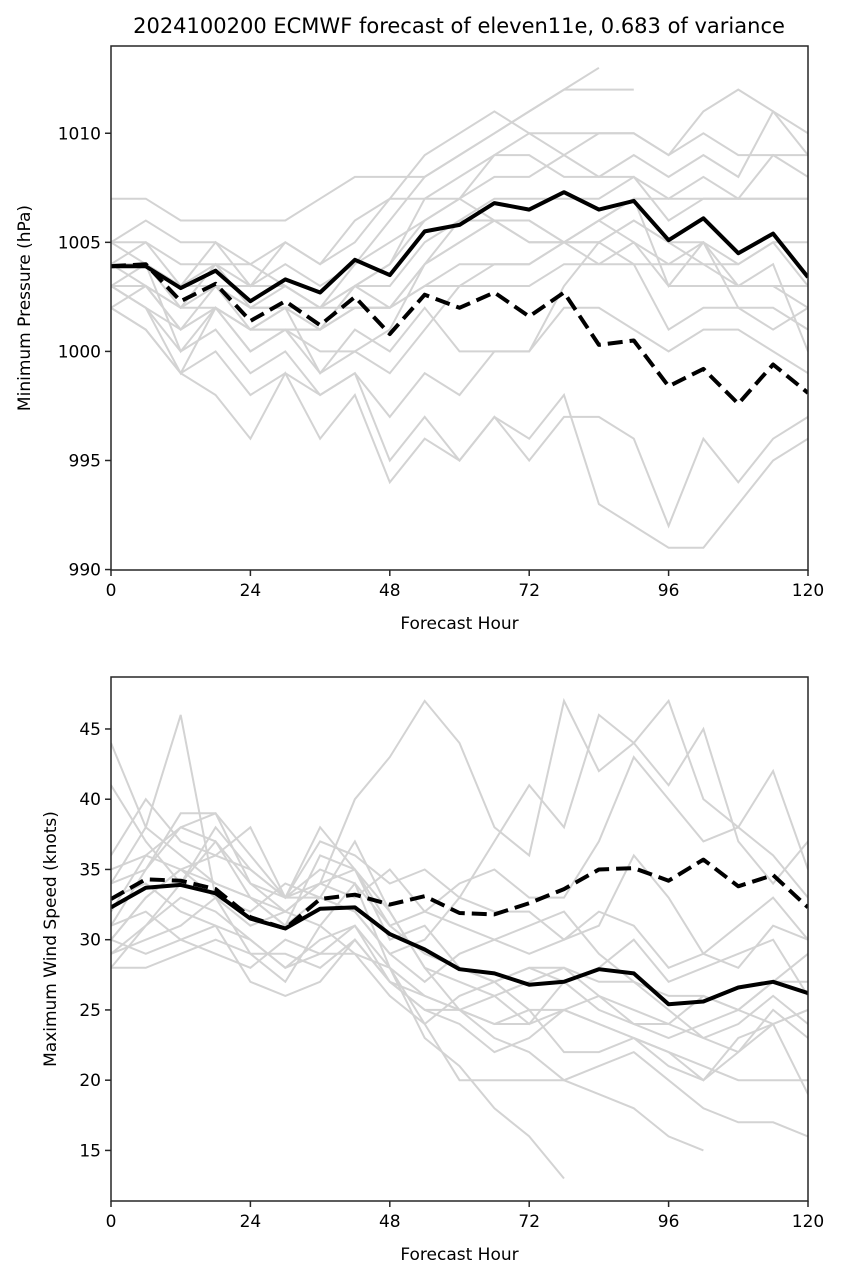  I want to click on wind-y-tick-label: 35, so click(90, 870).